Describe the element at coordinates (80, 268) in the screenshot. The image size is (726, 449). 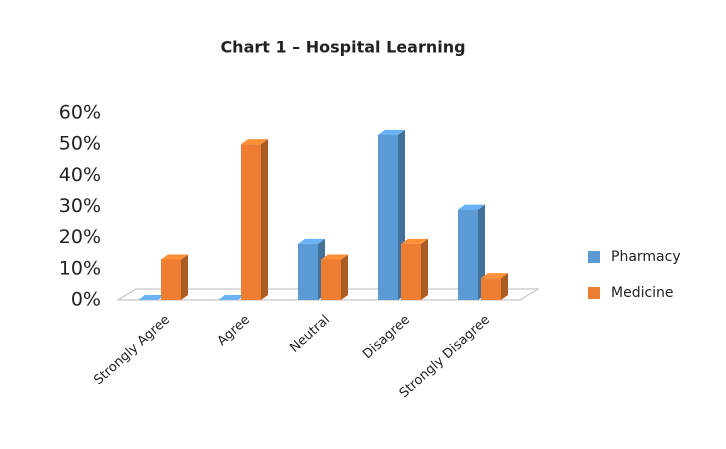
I see `y-tick-label: 10%` at that location.